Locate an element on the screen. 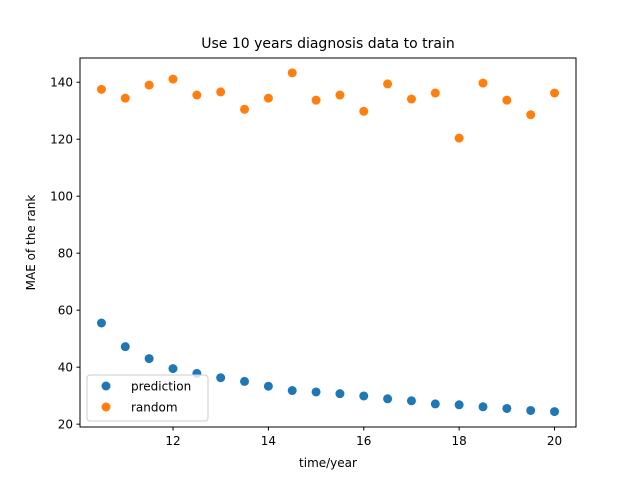 This screenshot has height=484, width=640. legend-label-random: random is located at coordinates (154, 408).